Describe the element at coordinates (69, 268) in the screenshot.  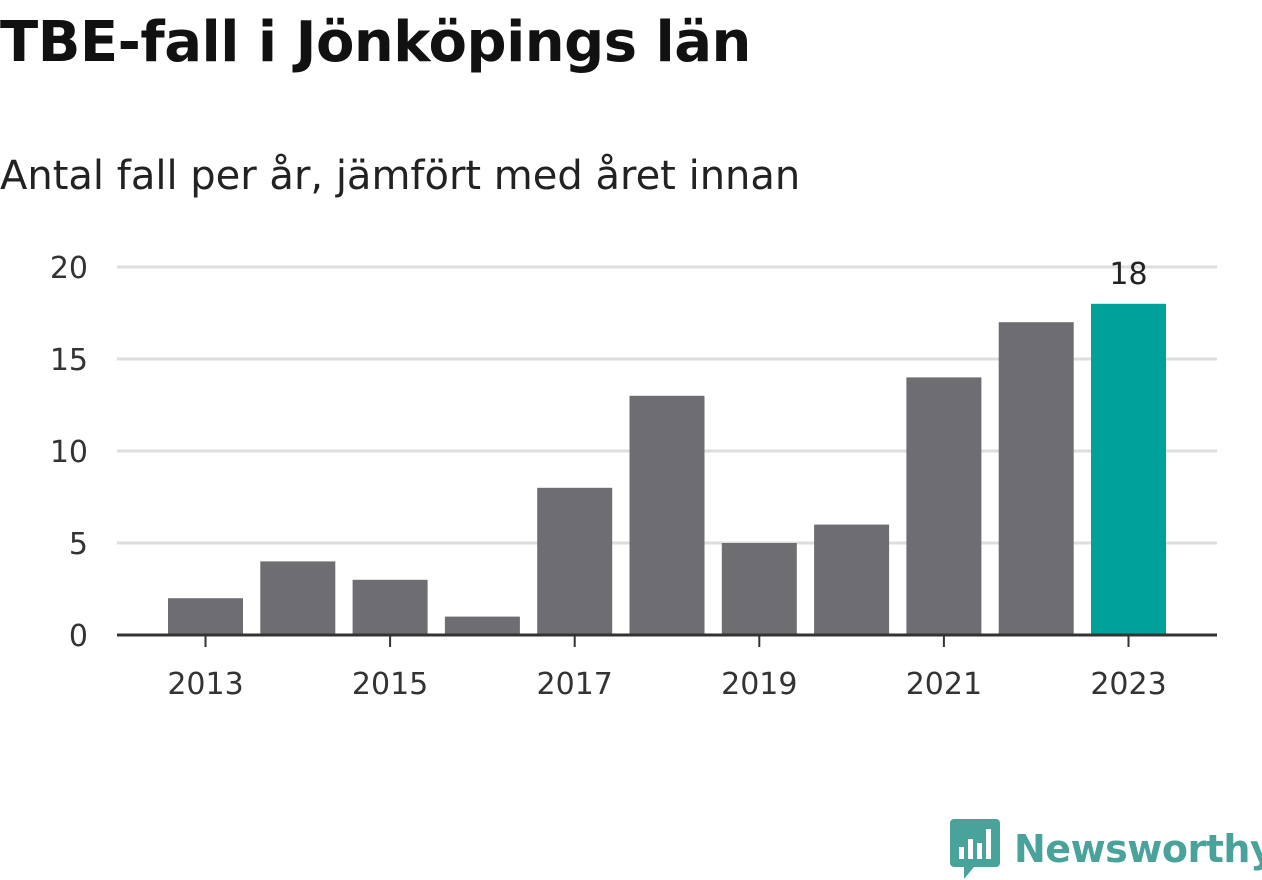
I see `y-tick-label: 20` at that location.